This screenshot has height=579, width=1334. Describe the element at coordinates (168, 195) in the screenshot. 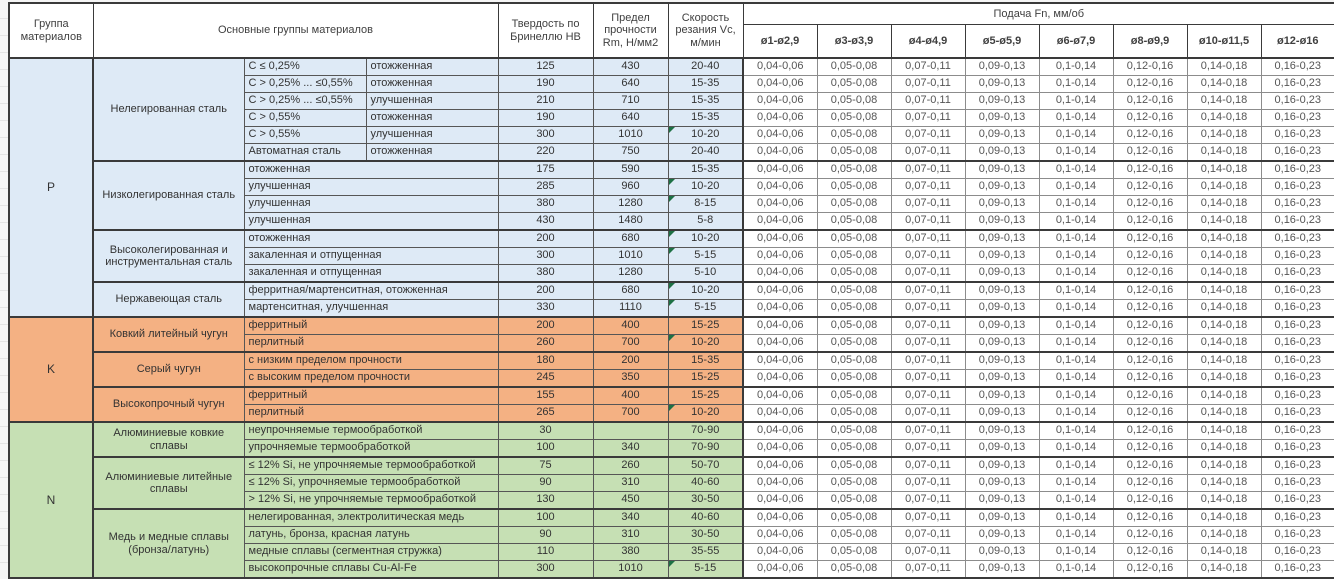

I see `cell-material-group: Низколегированная сталь` at that location.